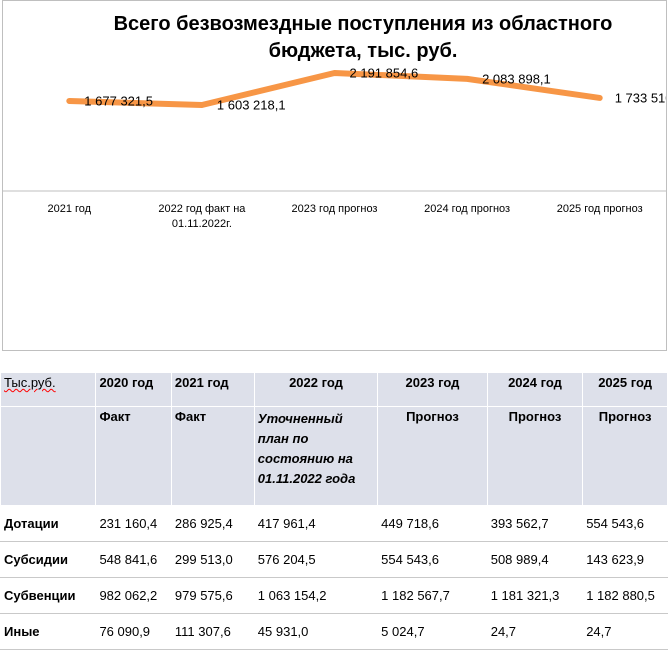 The image size is (668, 650). I want to click on data-cell: 393 562,7, so click(535, 523).